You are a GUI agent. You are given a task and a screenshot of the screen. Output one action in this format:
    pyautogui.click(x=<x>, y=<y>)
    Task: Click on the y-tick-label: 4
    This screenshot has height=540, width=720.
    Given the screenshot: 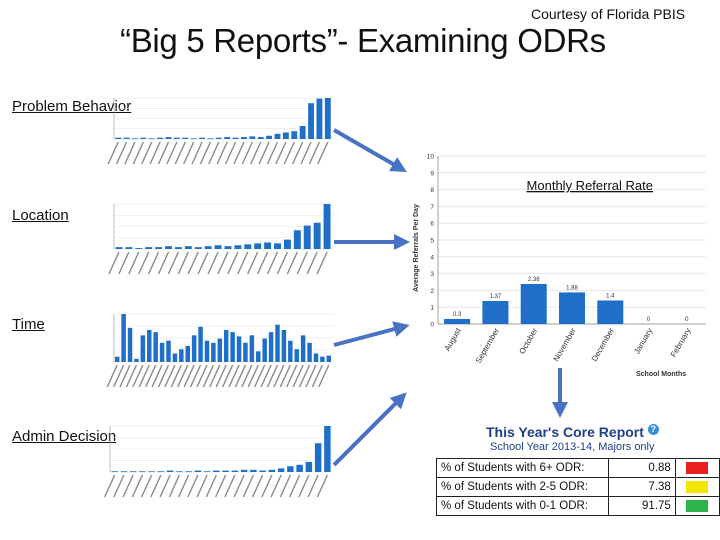 What is the action you would take?
    pyautogui.click(x=432, y=257)
    